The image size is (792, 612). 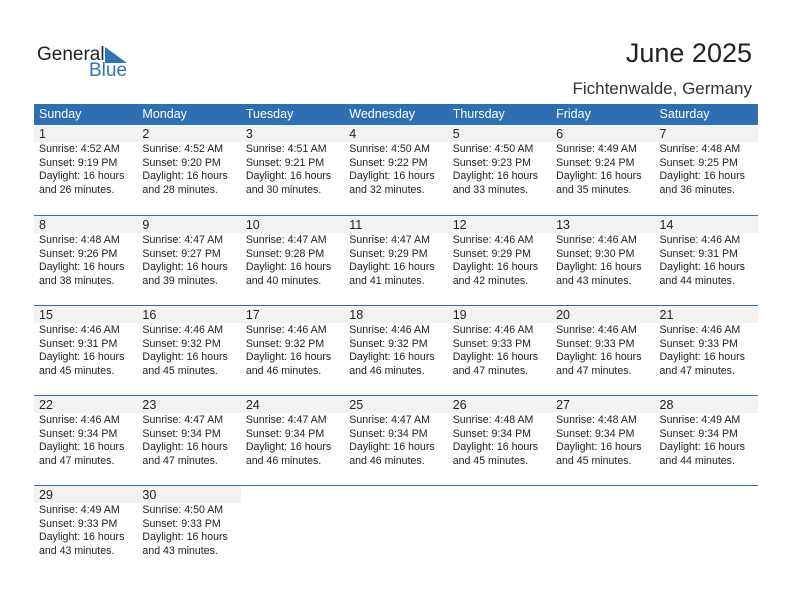 I want to click on logo-word-general: General, so click(x=71, y=54).